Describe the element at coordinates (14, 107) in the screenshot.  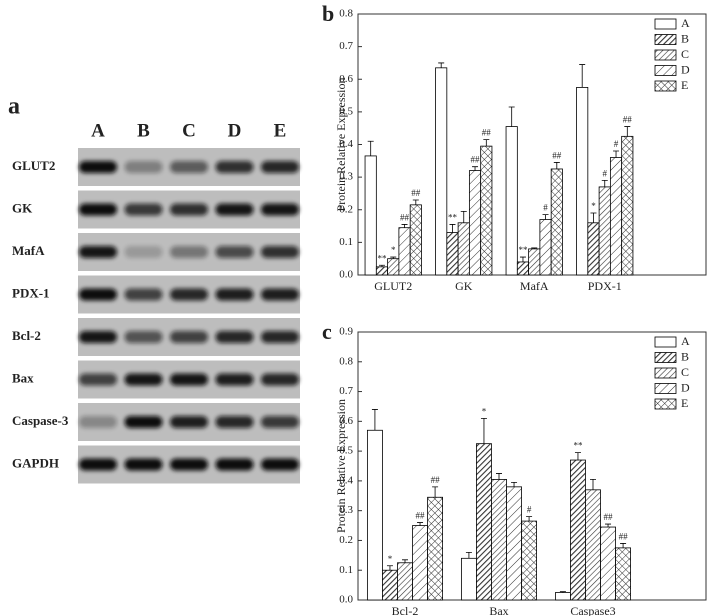
I see `panel-label: a` at that location.